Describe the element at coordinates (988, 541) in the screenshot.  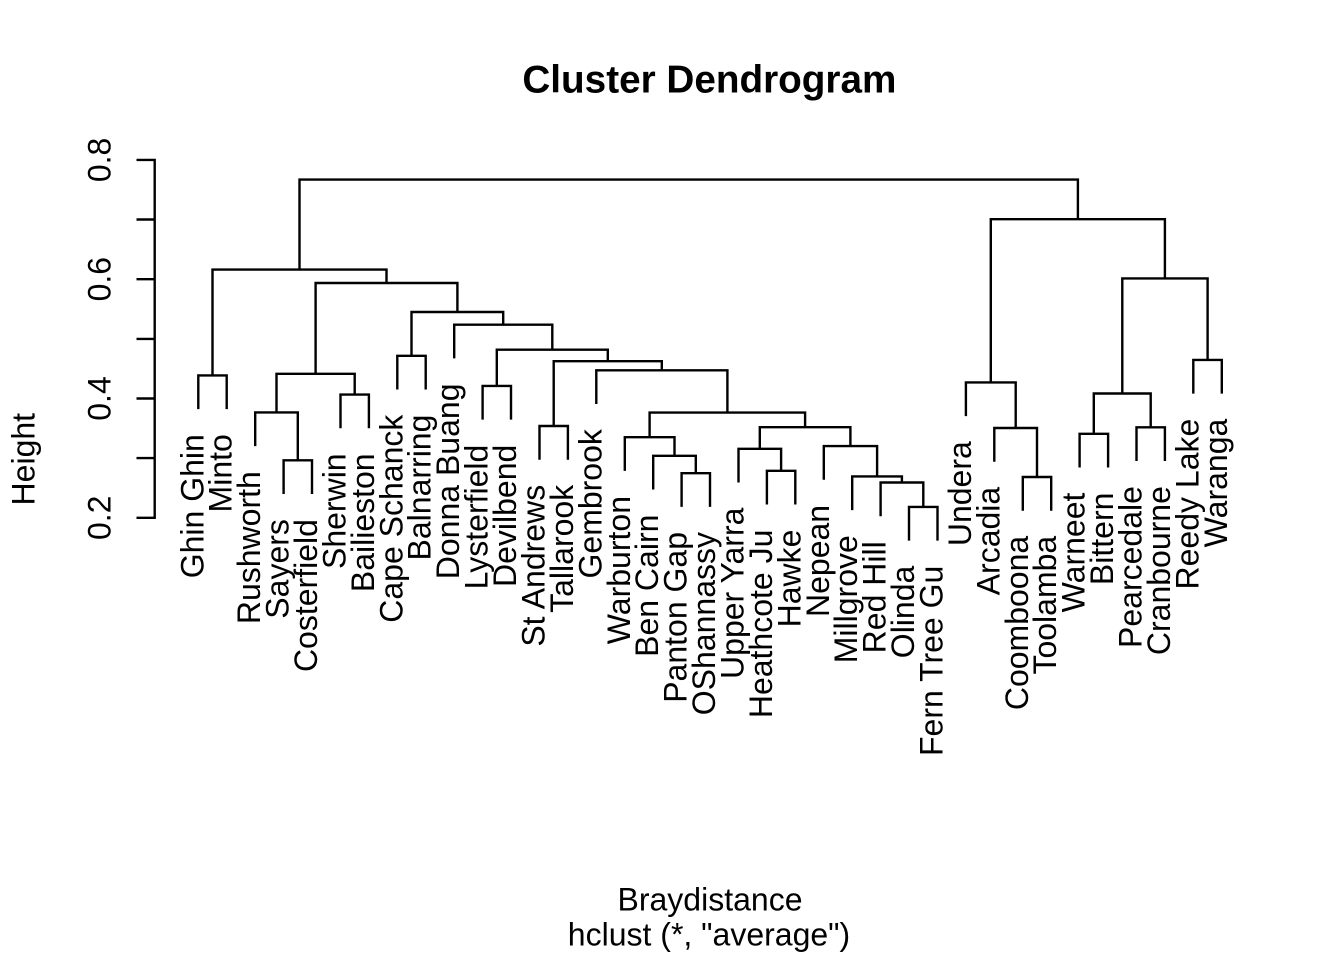
I see `svg-text: Arcadia` at that location.